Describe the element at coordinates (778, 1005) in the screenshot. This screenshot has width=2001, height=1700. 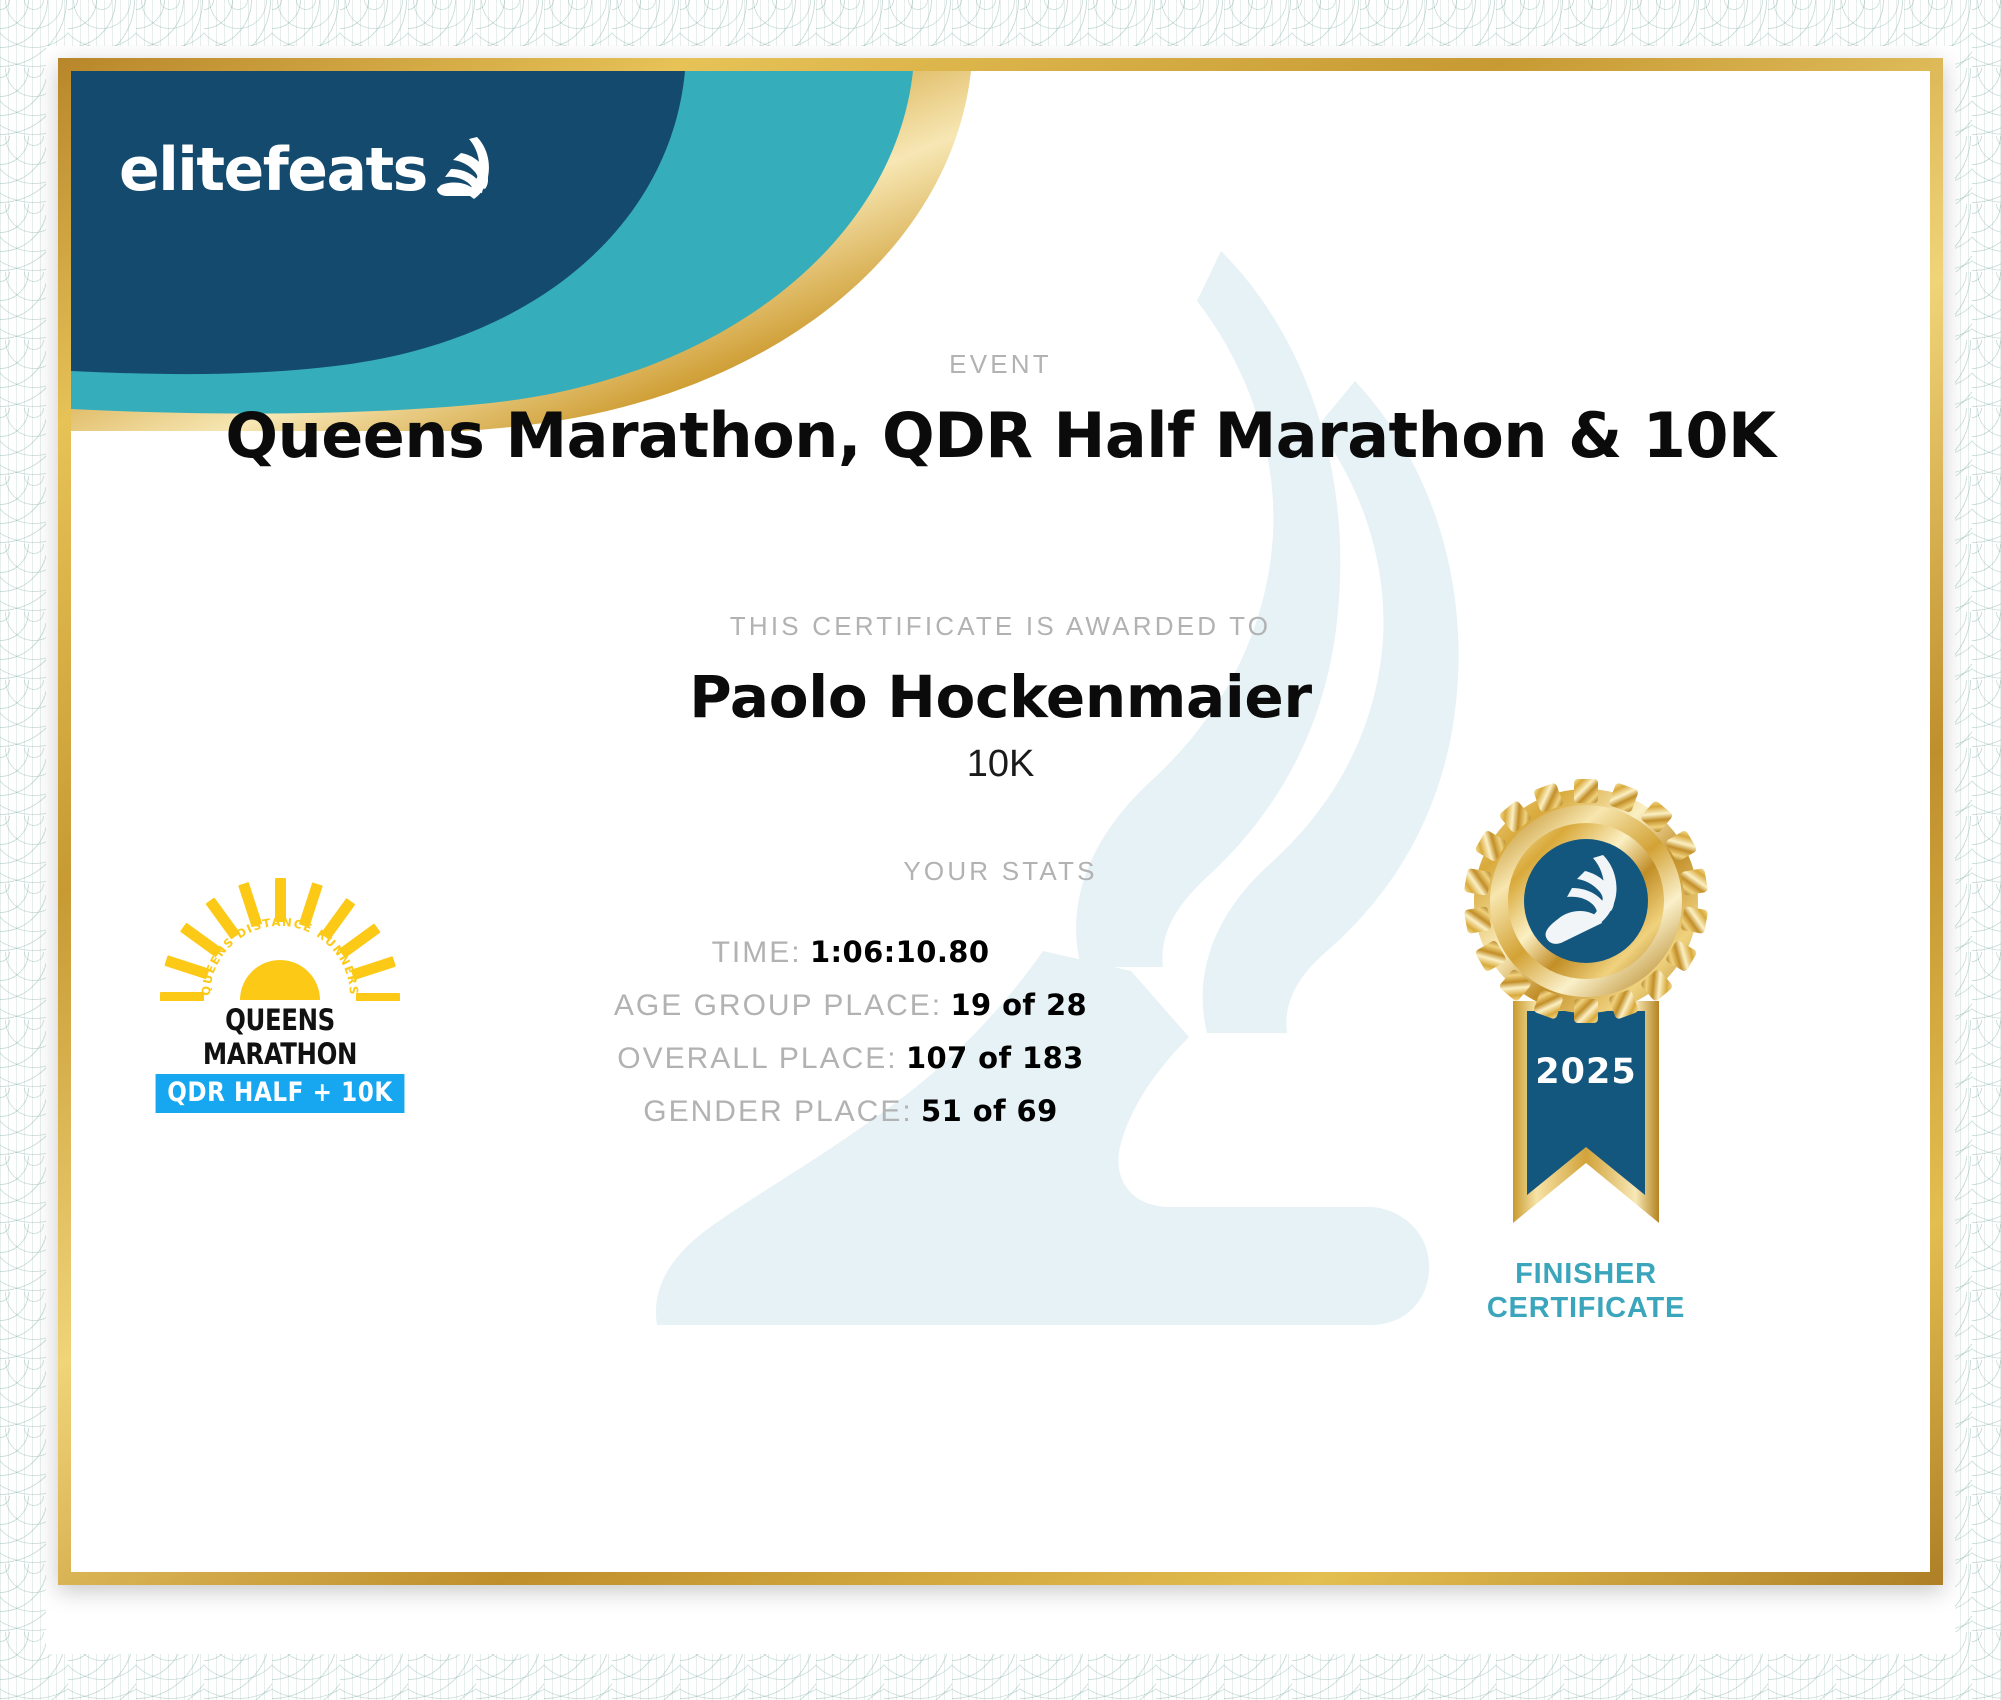
I see `stat-key: AGE GROUP PLACE:` at that location.